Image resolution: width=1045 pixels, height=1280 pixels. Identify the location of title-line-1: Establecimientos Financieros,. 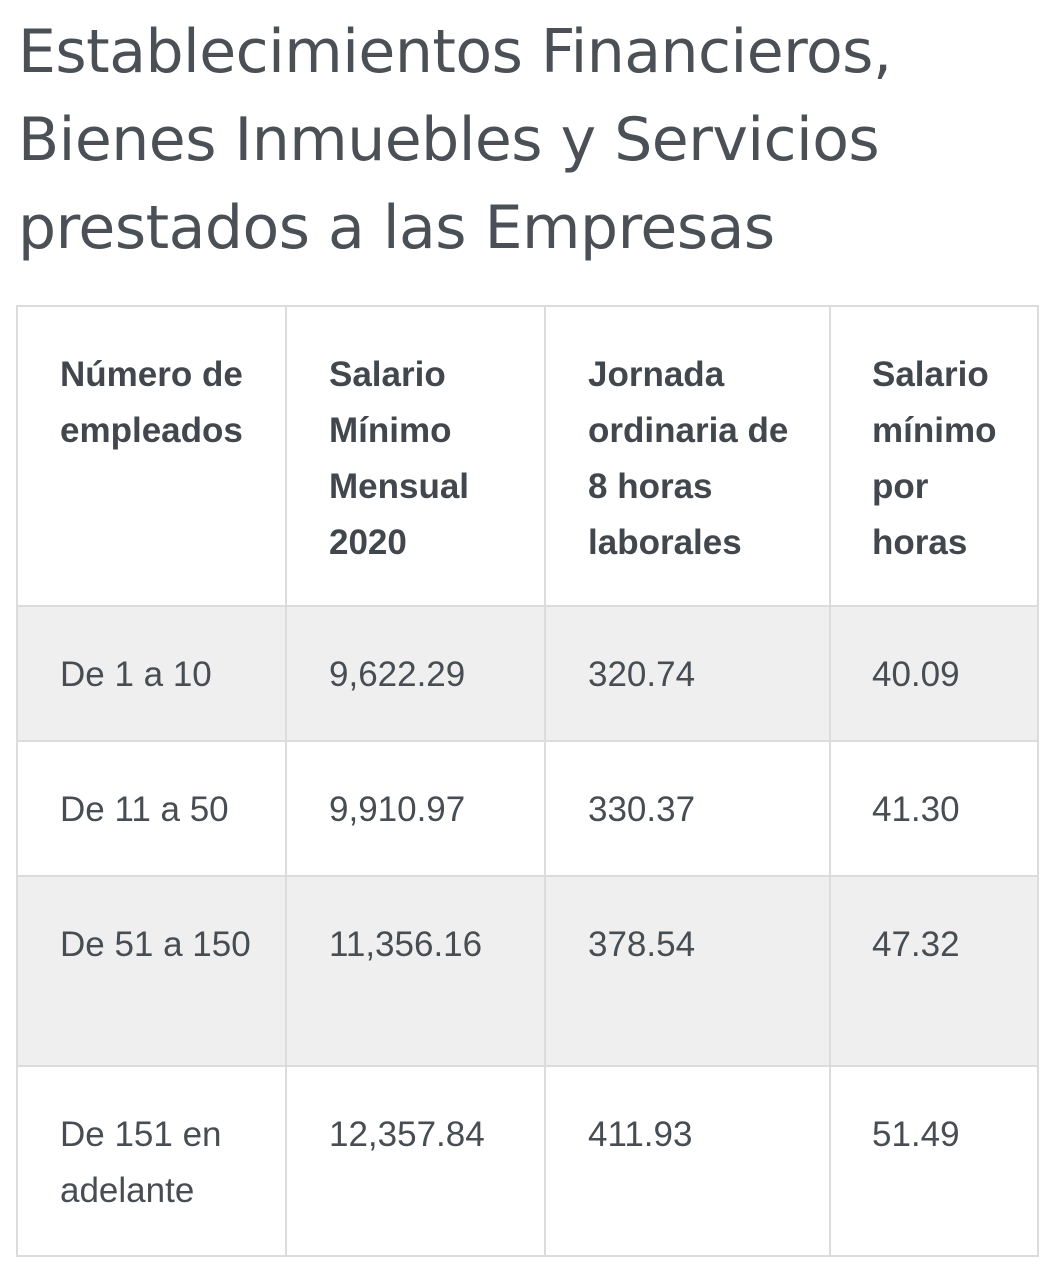
(455, 52).